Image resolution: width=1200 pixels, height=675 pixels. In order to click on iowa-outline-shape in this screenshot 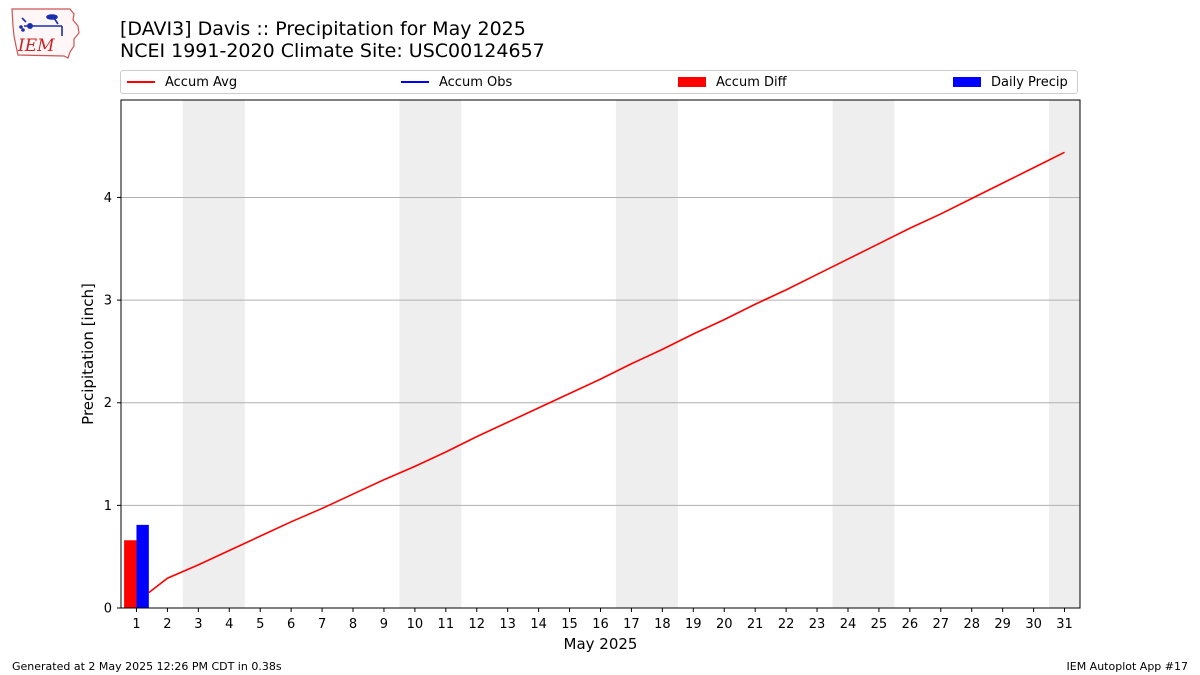, I will do `click(45, 33)`.